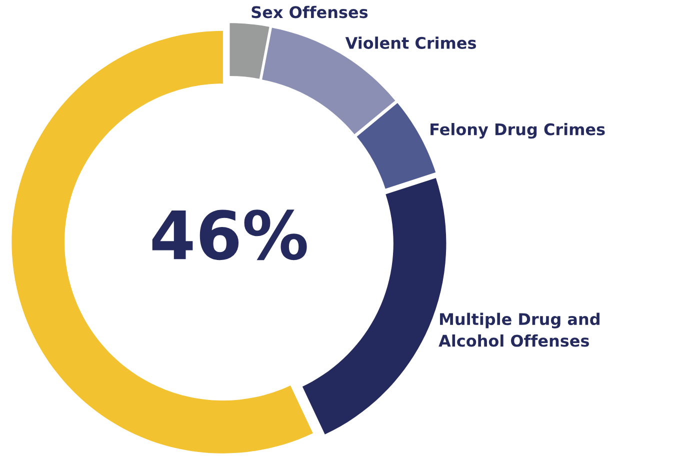  Describe the element at coordinates (410, 42) in the screenshot. I see `slice-label: Violent Crimes` at that location.